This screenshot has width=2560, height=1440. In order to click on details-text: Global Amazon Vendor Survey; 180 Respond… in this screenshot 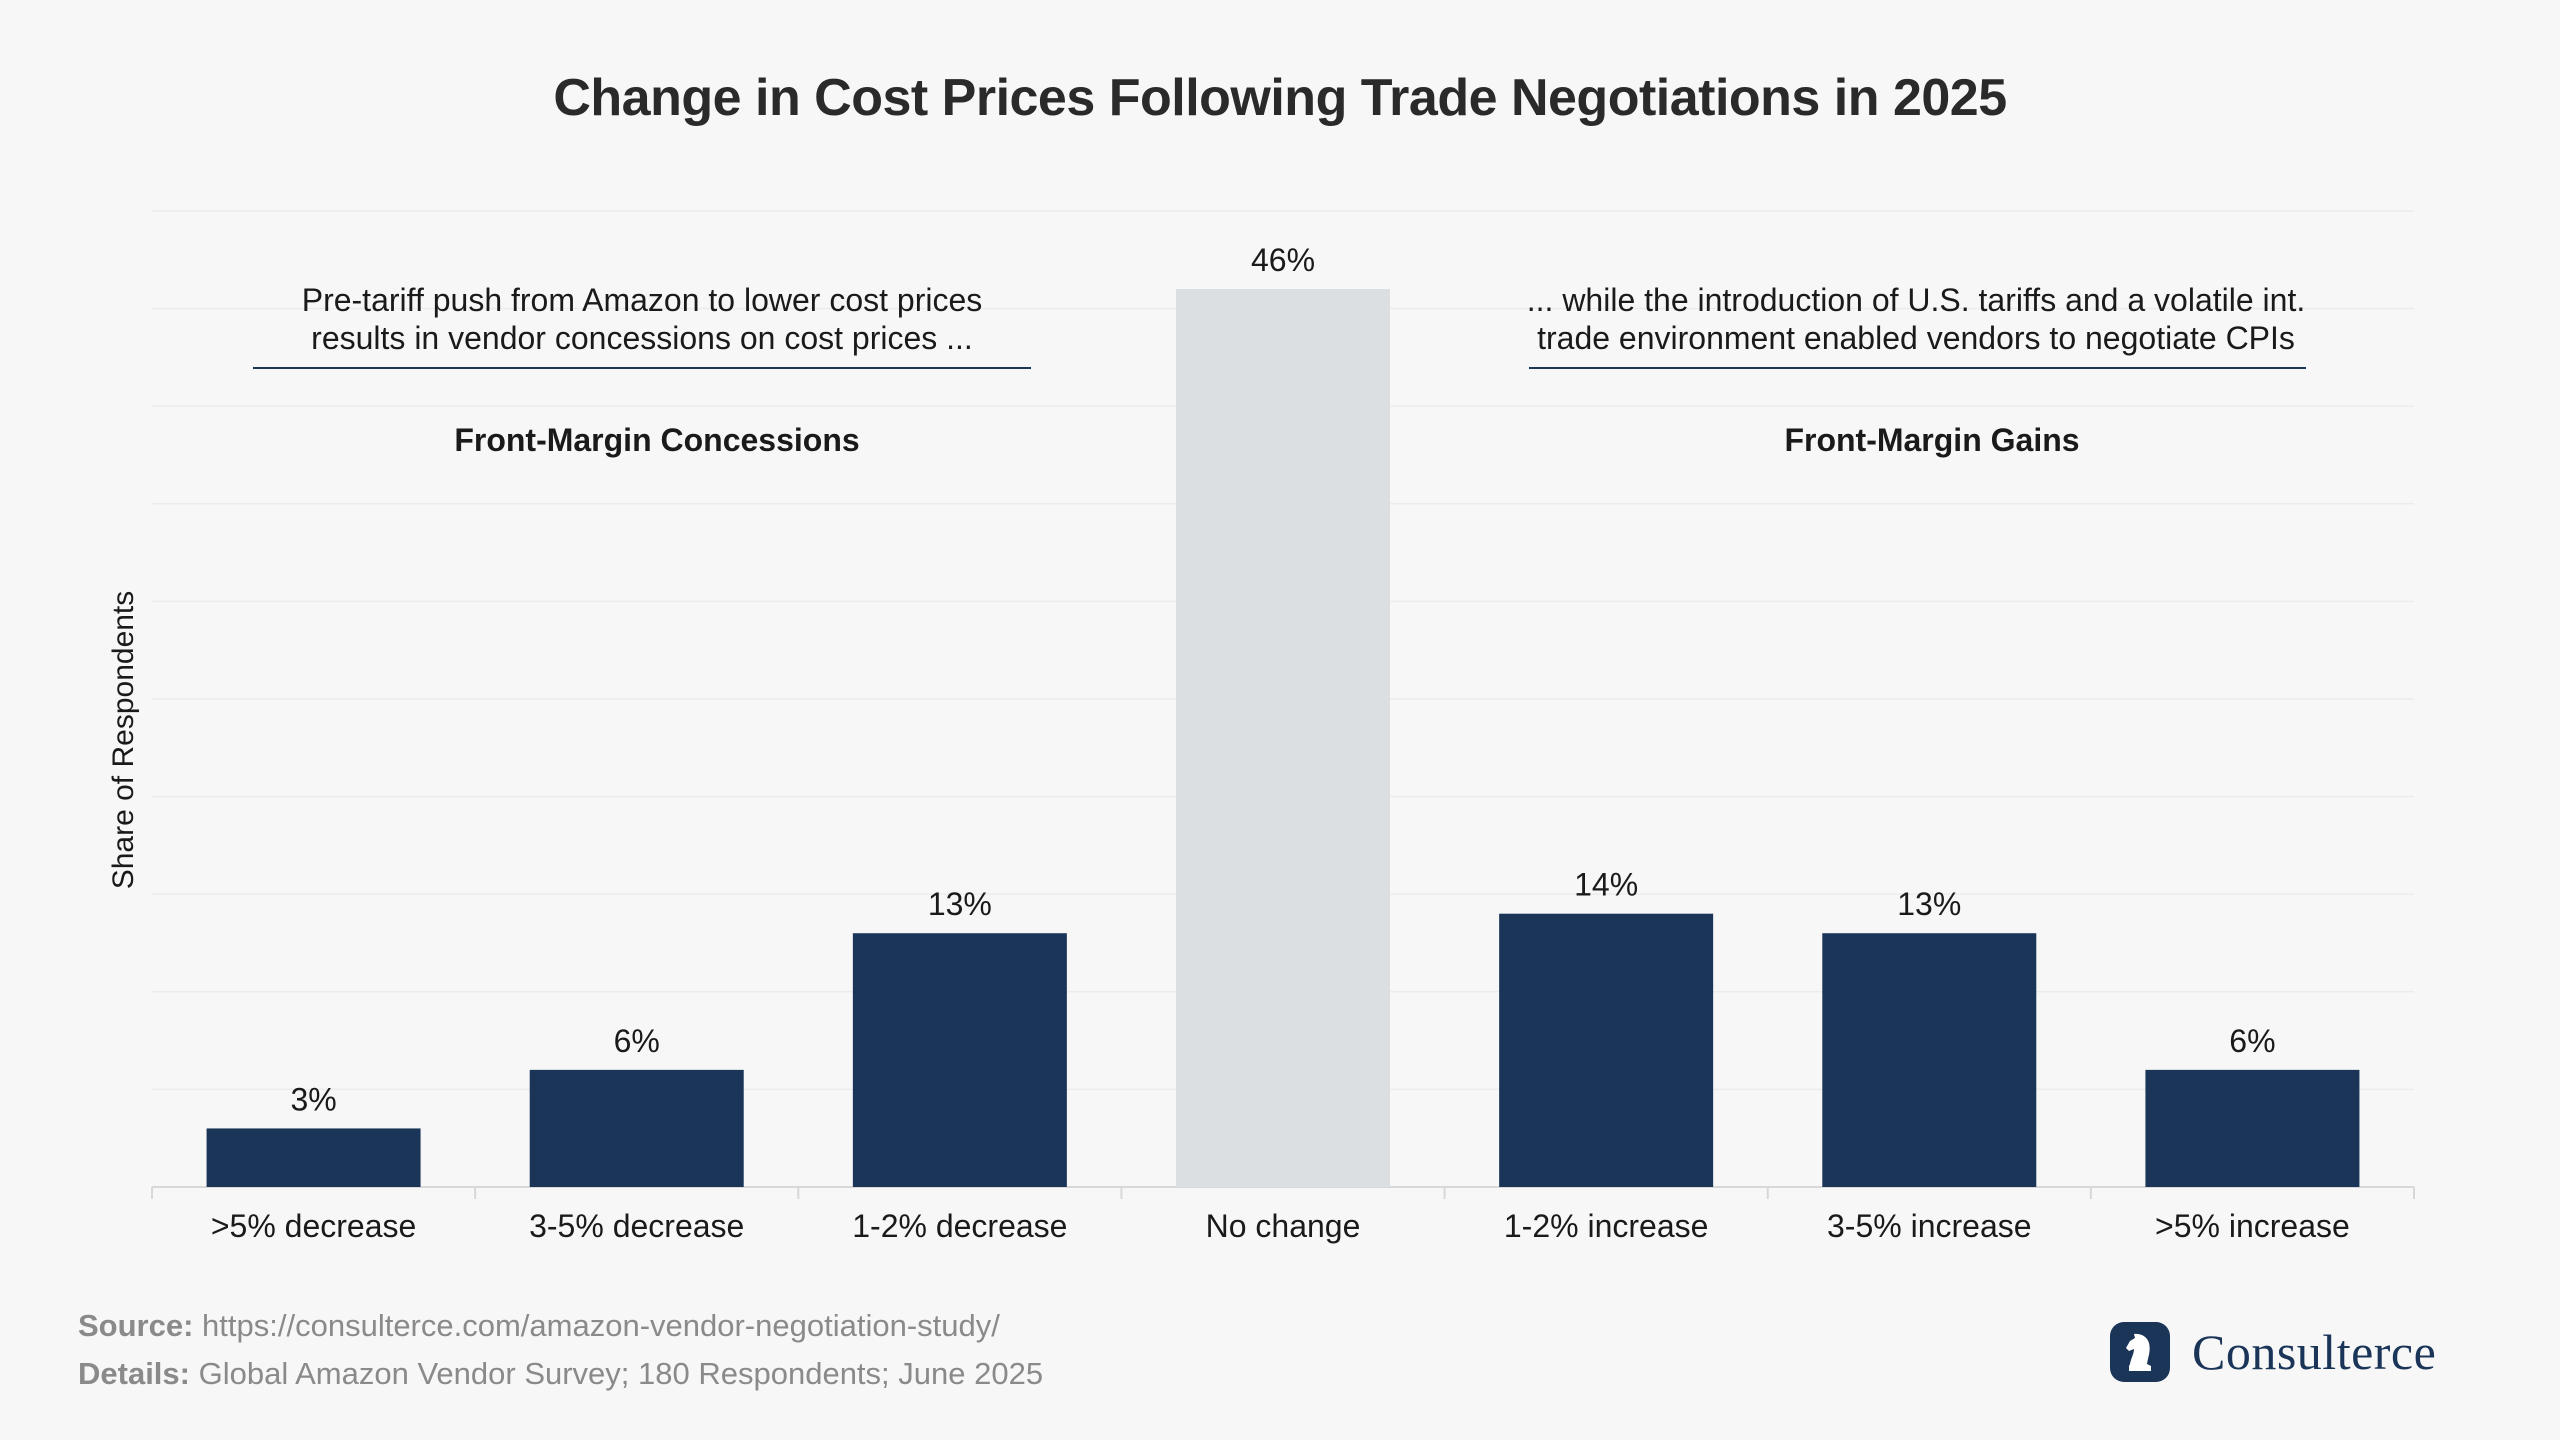, I will do `click(621, 1373)`.